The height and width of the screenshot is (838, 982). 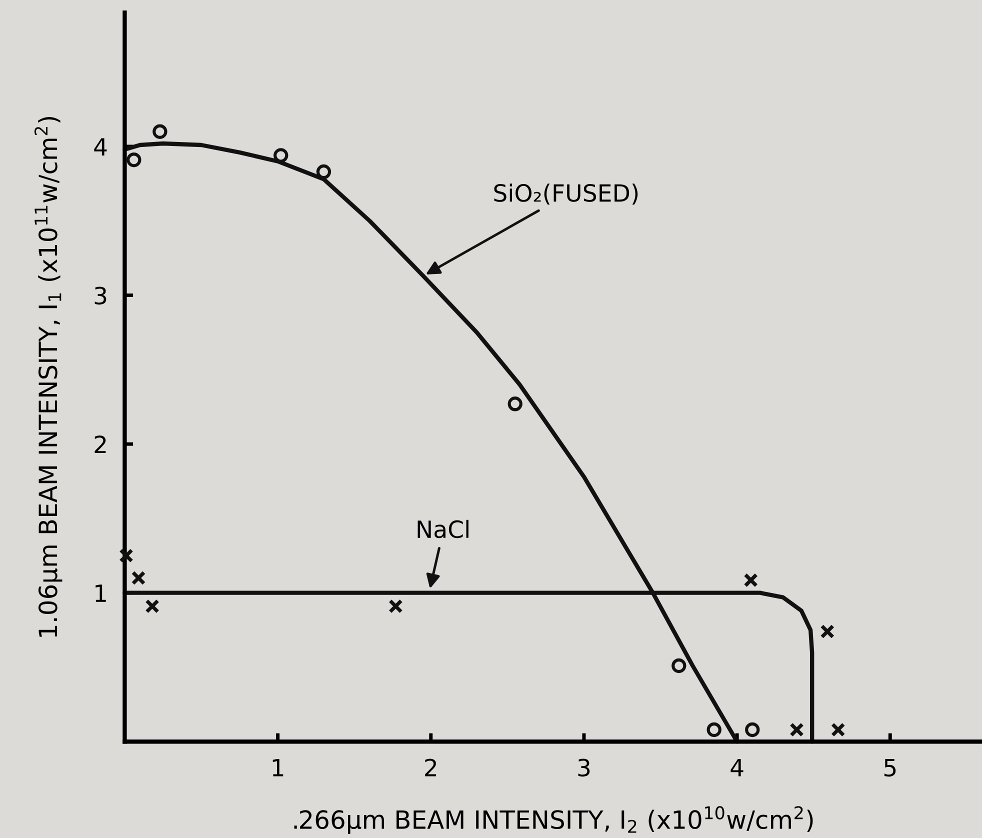 What do you see at coordinates (430, 767) in the screenshot?
I see `x-tick-label: 2` at bounding box center [430, 767].